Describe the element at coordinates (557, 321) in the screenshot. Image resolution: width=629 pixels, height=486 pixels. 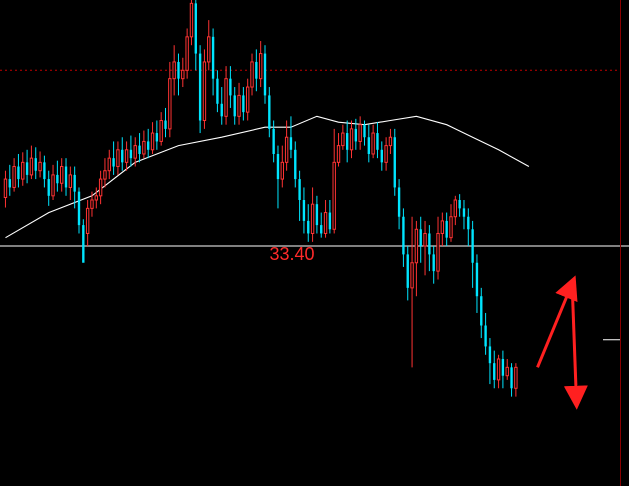
I see `projection-arrow` at that location.